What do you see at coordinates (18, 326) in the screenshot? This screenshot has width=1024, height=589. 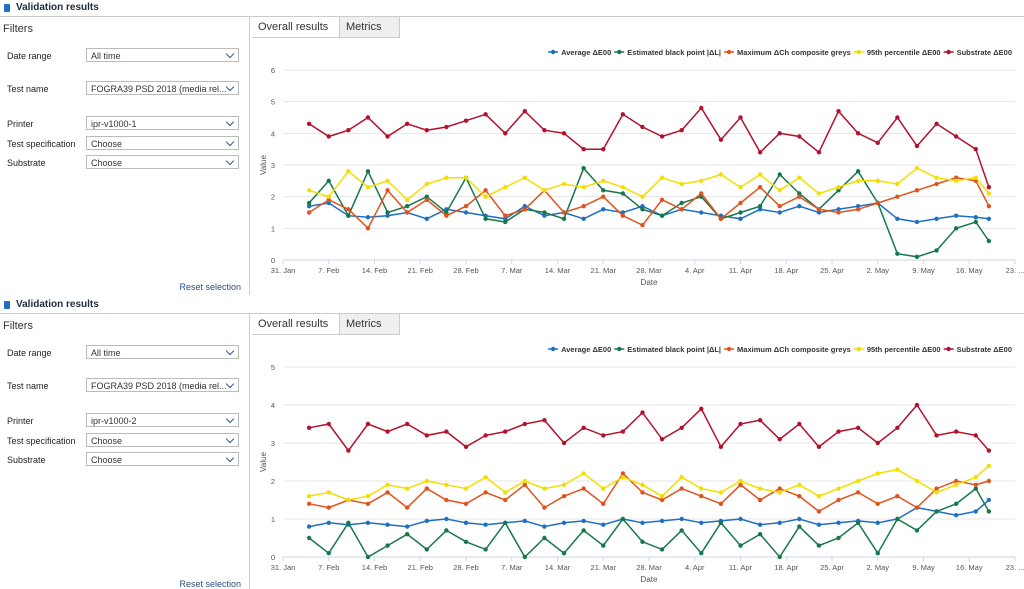 I see `filters-title: Filters` at bounding box center [18, 326].